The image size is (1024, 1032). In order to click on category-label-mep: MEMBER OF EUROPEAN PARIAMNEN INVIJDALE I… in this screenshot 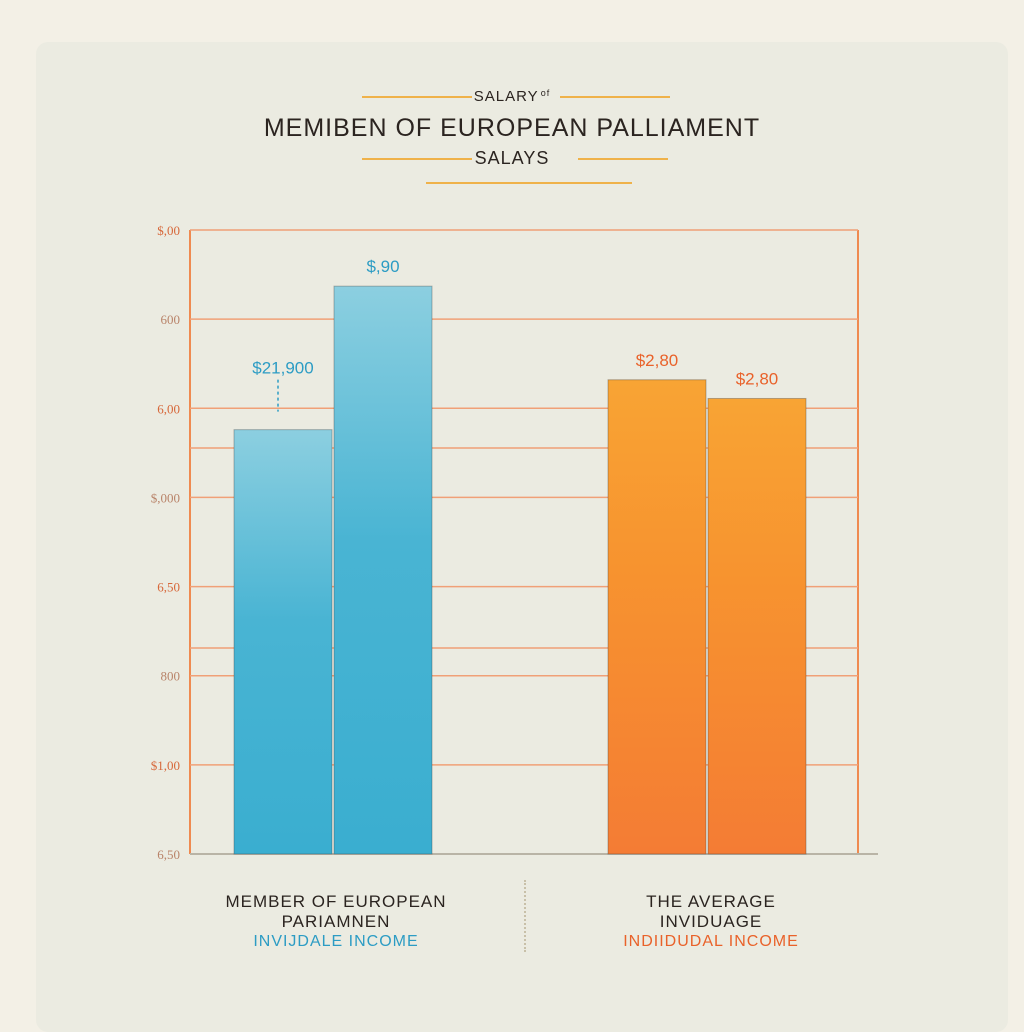, I will do `click(336, 922)`.